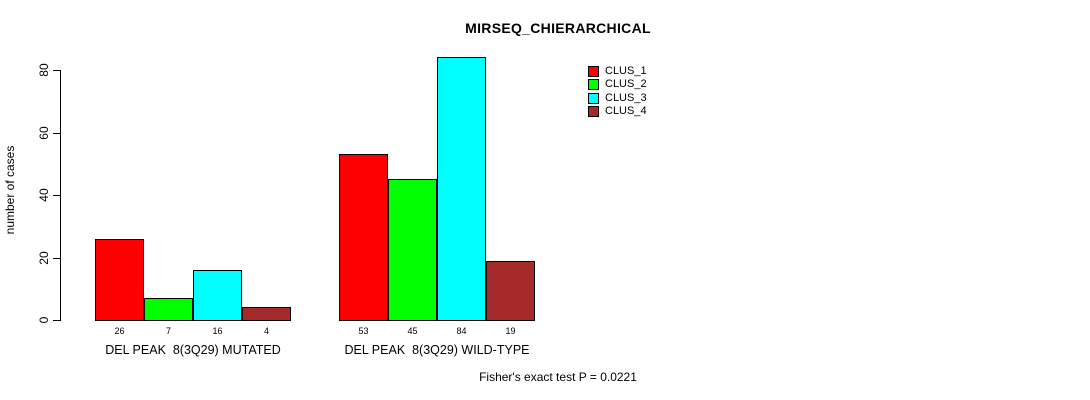 Image resolution: width=1090 pixels, height=400 pixels. What do you see at coordinates (119, 280) in the screenshot?
I see `bar-clus_1-group1` at bounding box center [119, 280].